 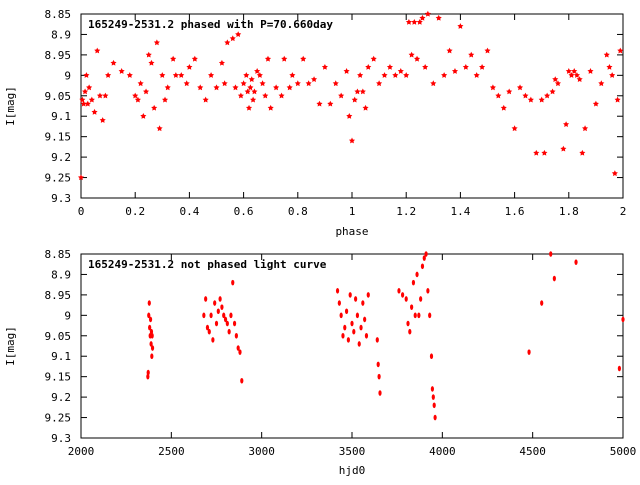 I want to click on y-tick-label: 9, so click(x=67, y=315).